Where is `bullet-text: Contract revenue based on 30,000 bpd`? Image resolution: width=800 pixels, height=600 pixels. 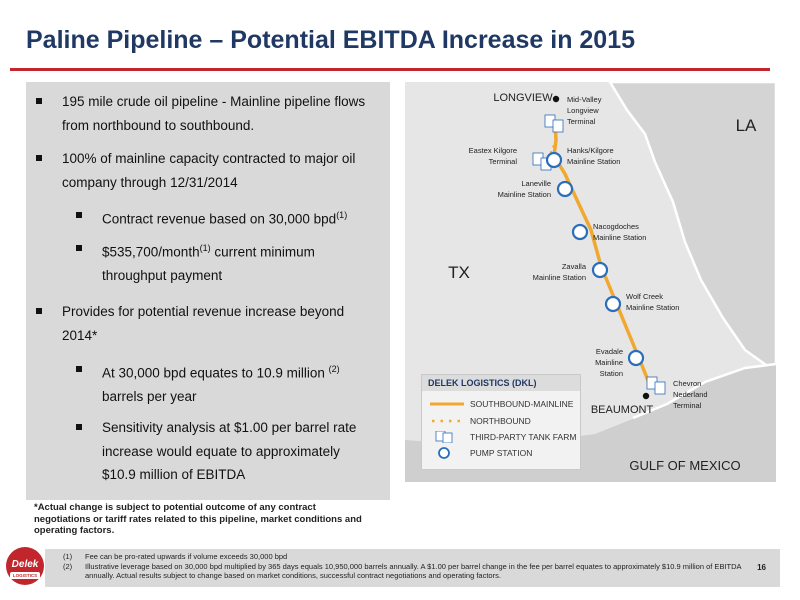 bullet-text: Contract revenue based on 30,000 bpd is located at coordinates (219, 219).